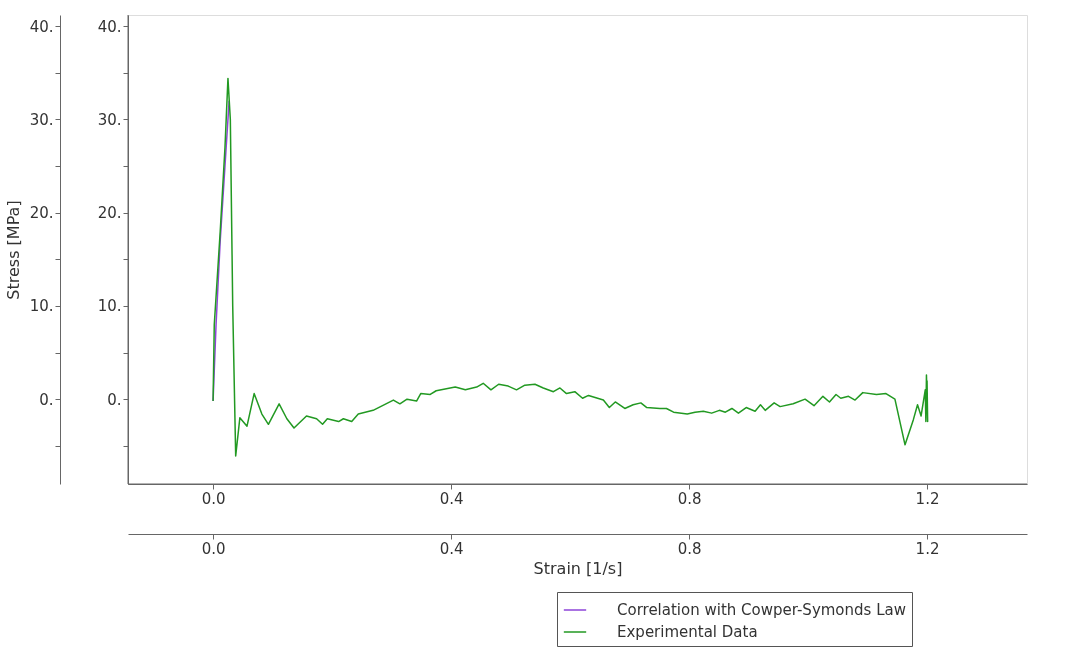  I want to click on y2-tick-label: 40., so click(109, 26).